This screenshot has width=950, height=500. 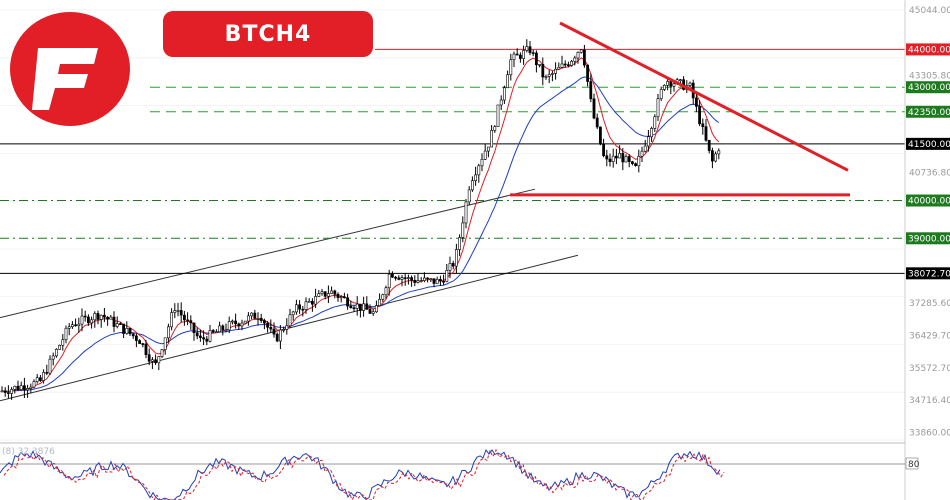 I want to click on price-tick-label: 36429.70, so click(x=929, y=336).